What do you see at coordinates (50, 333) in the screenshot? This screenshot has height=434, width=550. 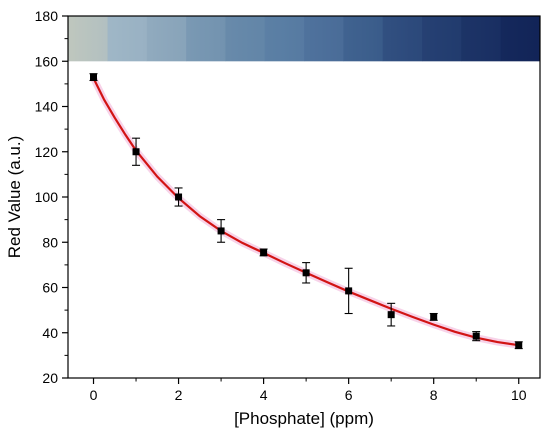 I see `y-tick-label: 40` at bounding box center [50, 333].